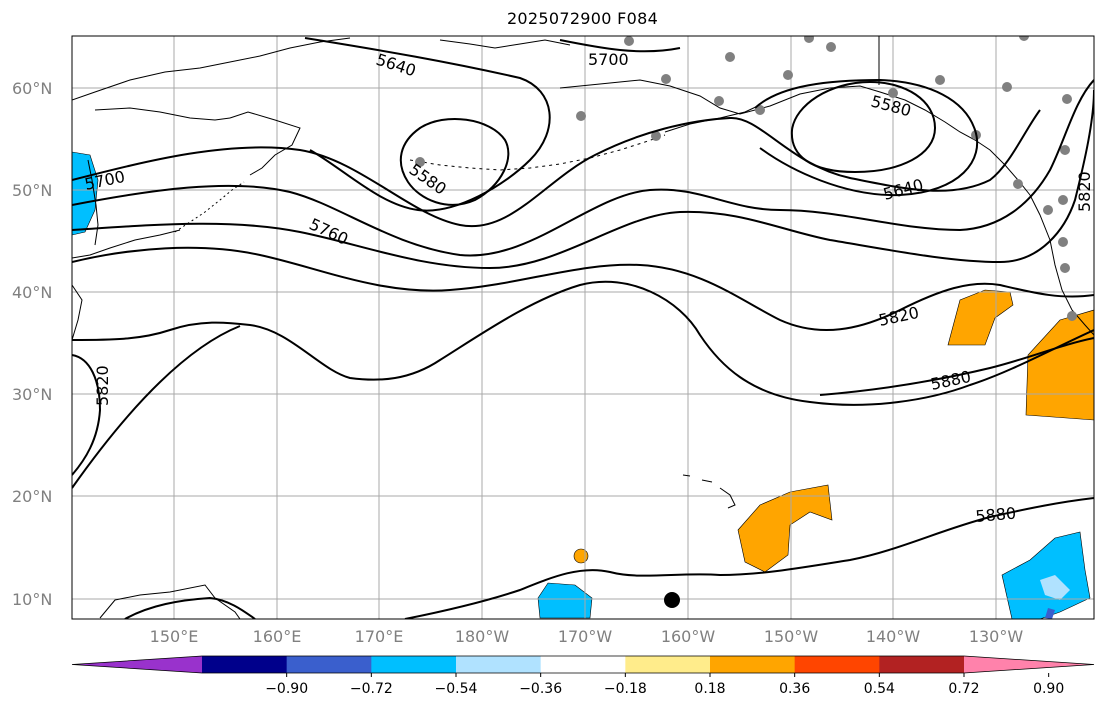 The width and height of the screenshot is (1105, 712). What do you see at coordinates (794, 689) in the screenshot?
I see `colorbar-tick-label: 0.36` at bounding box center [794, 689].